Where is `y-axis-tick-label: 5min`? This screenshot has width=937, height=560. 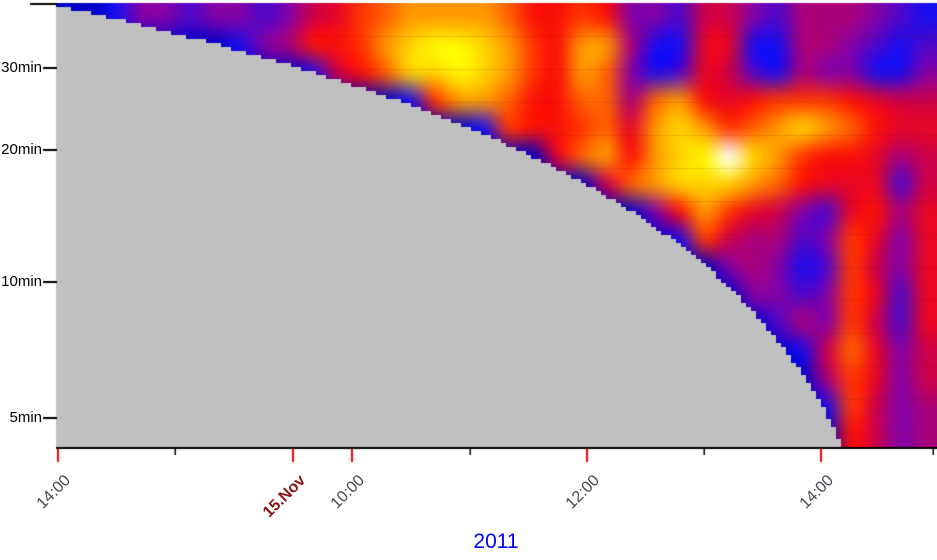
y-axis-tick-label: 5min is located at coordinates (25, 417).